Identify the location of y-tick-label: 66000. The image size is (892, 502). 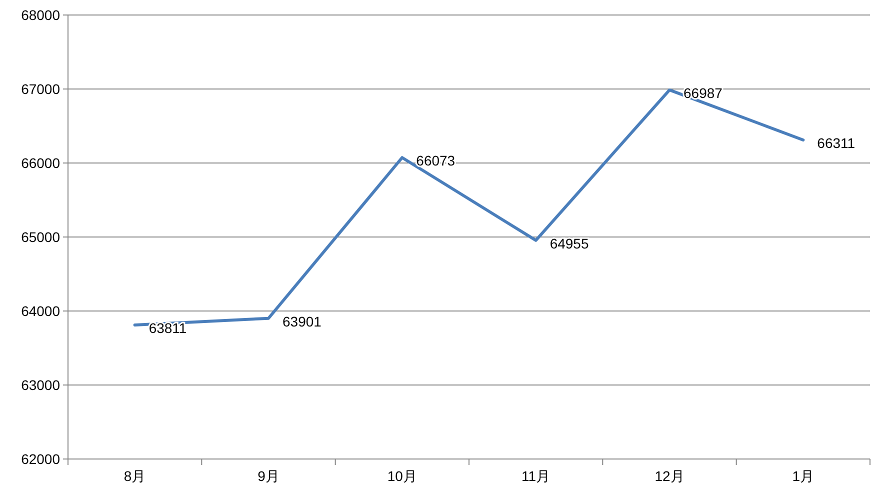
(40, 163).